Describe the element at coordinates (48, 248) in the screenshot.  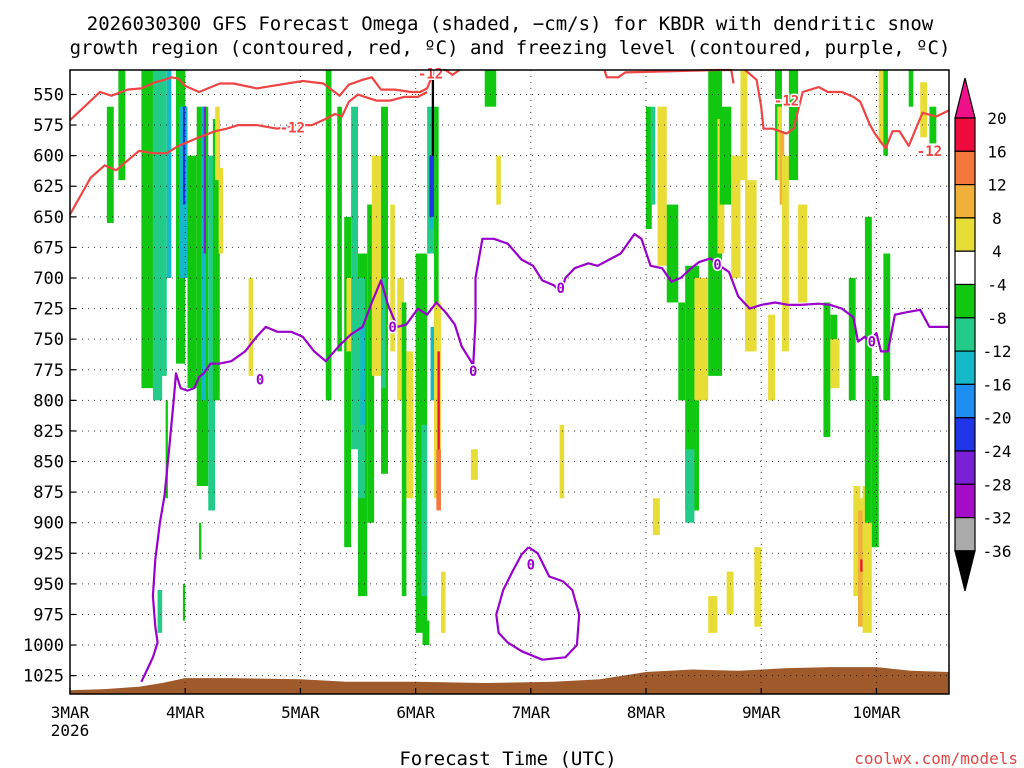
I see `y-tick-label: 675` at that location.